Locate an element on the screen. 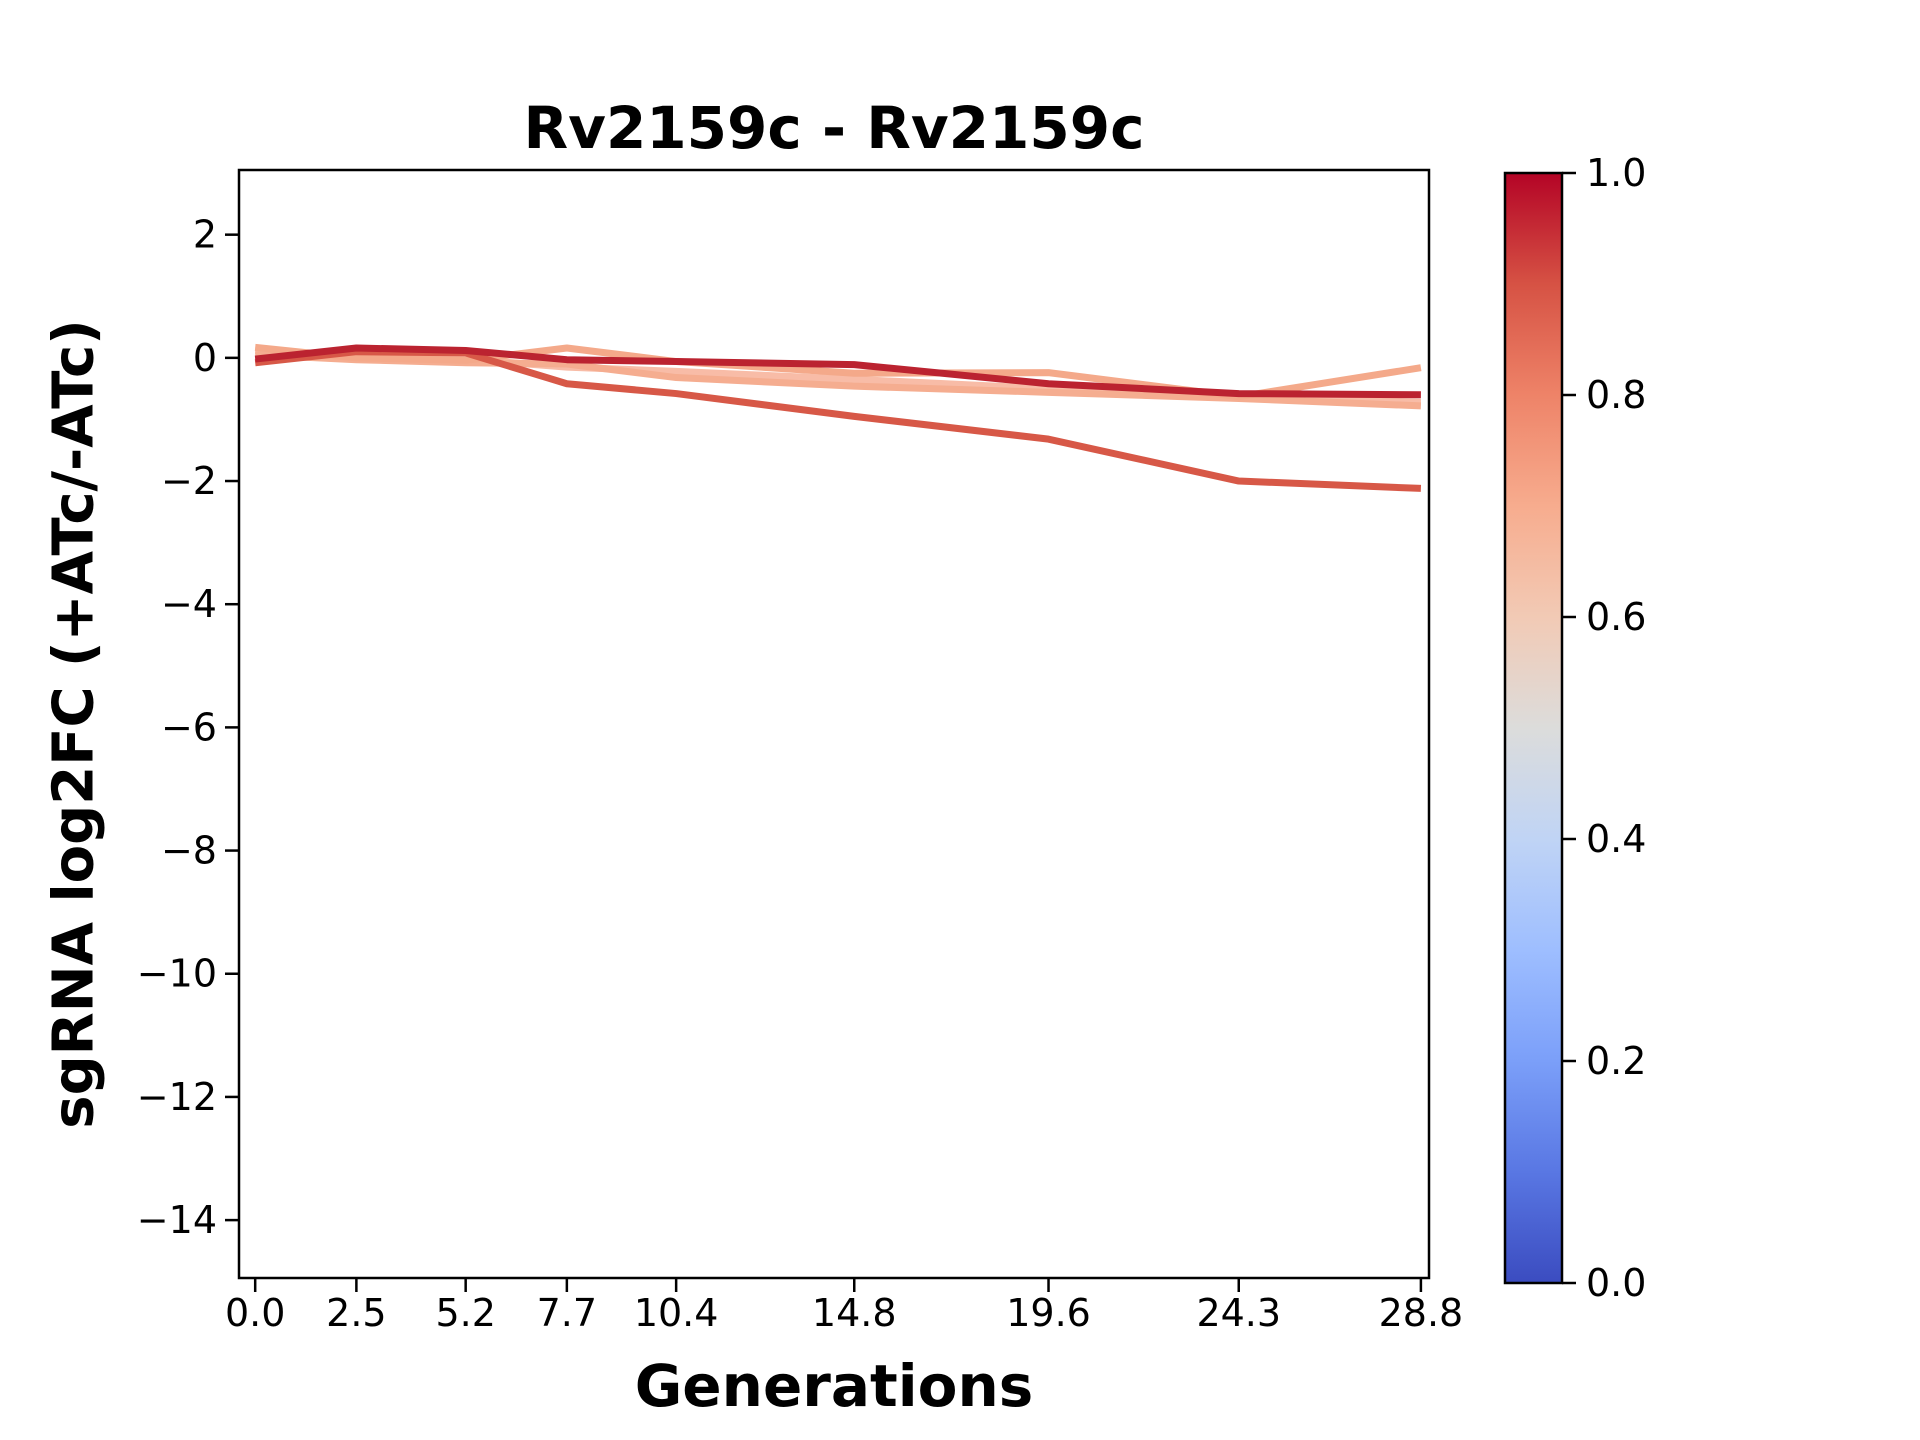  colorbar-tick-label: 0.8 is located at coordinates (1616, 395).